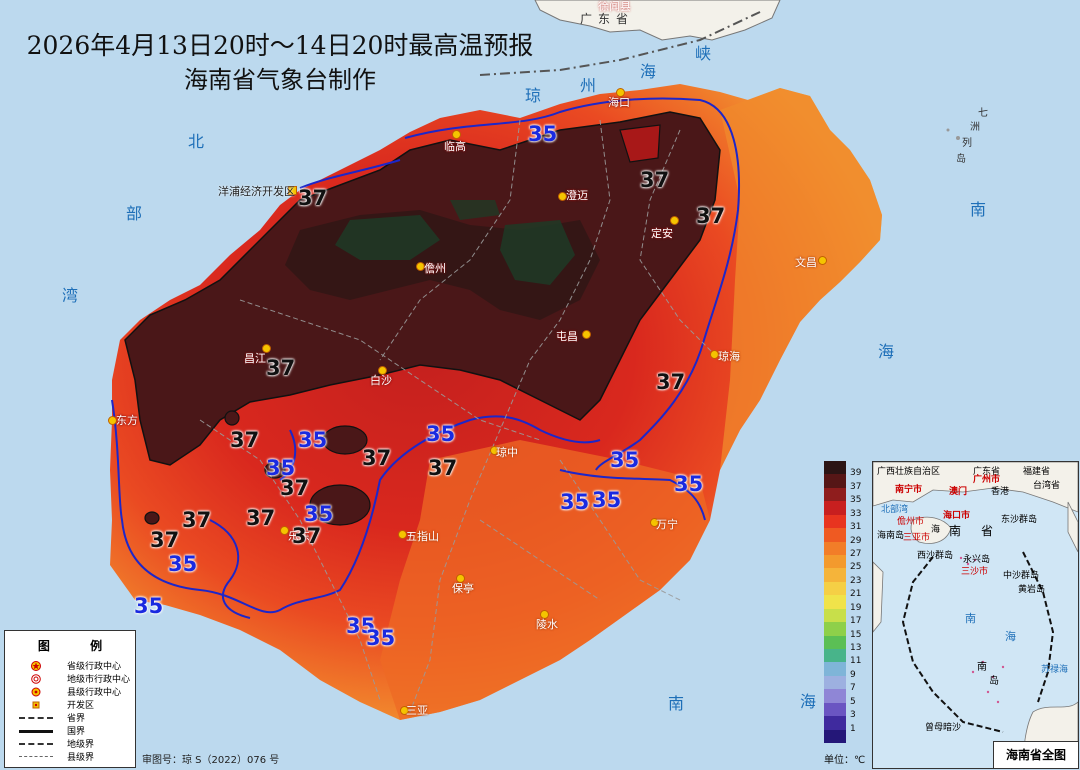 Image resolution: width=1080 pixels, height=770 pixels. I want to click on prefecture-boundary-line, so click(36, 744).